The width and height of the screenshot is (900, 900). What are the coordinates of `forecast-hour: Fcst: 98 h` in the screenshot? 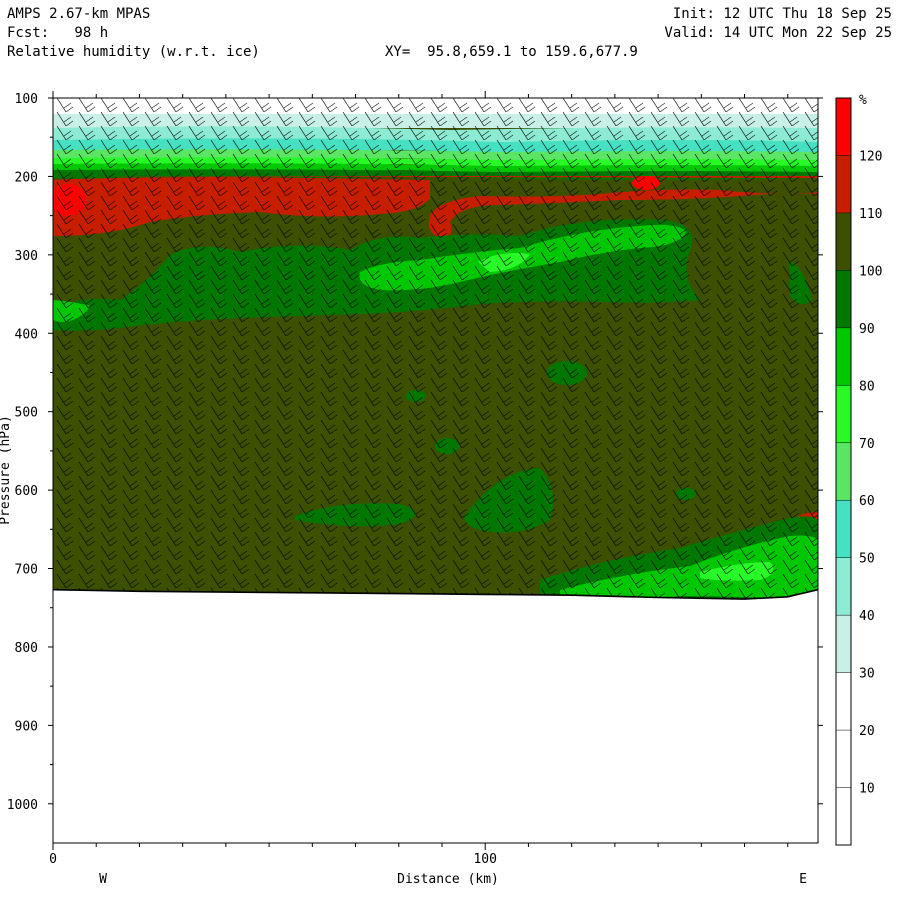 It's located at (58, 33).